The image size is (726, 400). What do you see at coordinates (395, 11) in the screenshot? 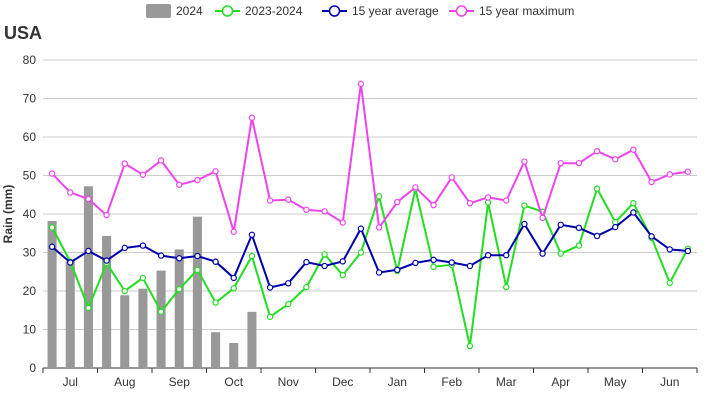
I see `legend-label: 15 year average` at bounding box center [395, 11].